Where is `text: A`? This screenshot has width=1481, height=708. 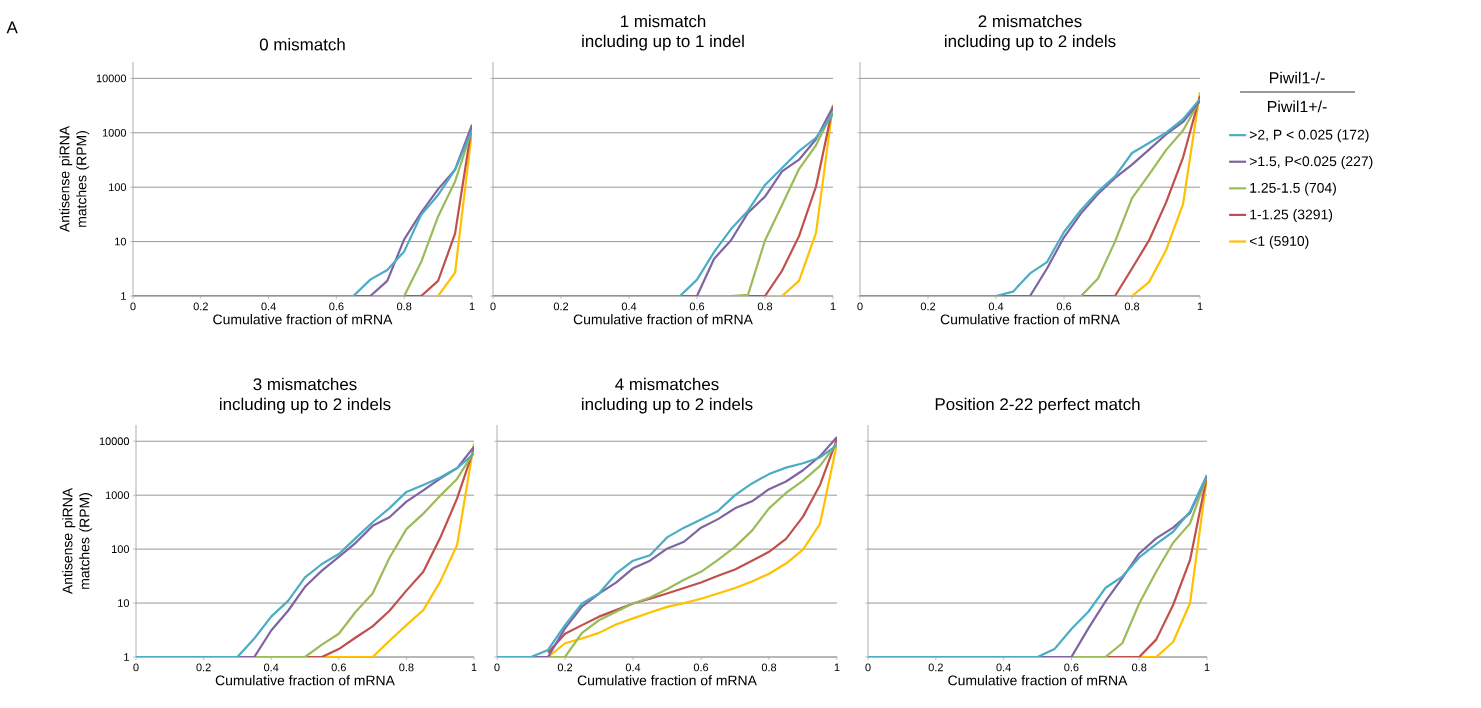
text: A is located at coordinates (12, 27).